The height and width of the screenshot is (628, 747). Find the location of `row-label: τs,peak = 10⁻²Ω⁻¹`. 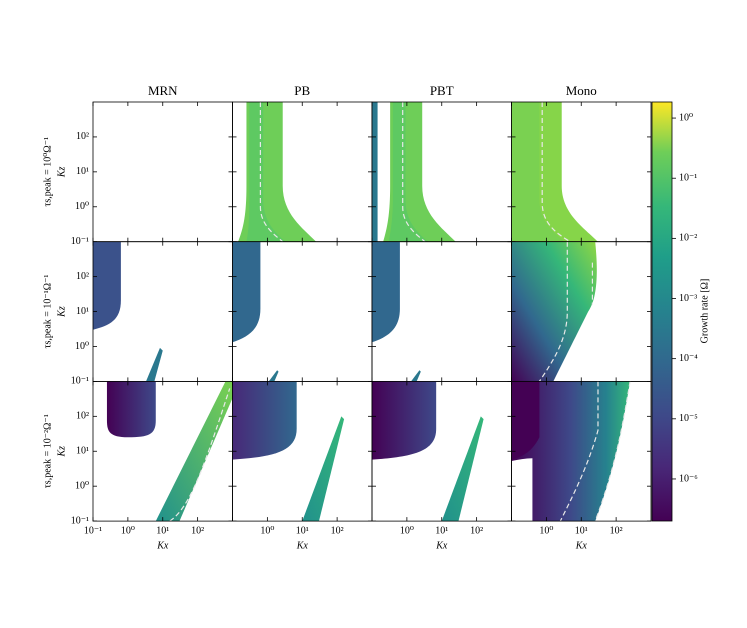

row-label: τs,peak = 10⁻²Ω⁻¹ is located at coordinates (47, 451).